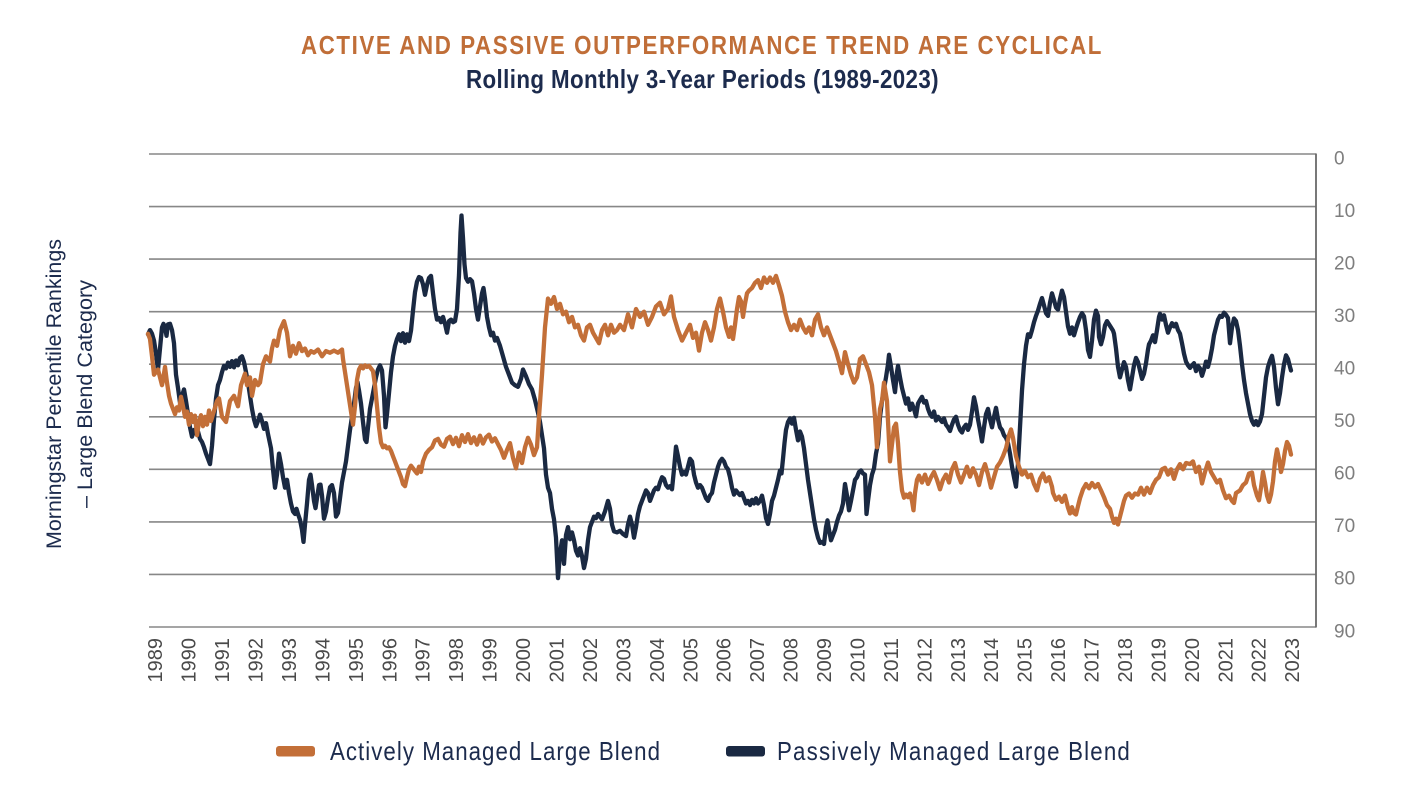  I want to click on svg-text: 2006, so click(725, 660).